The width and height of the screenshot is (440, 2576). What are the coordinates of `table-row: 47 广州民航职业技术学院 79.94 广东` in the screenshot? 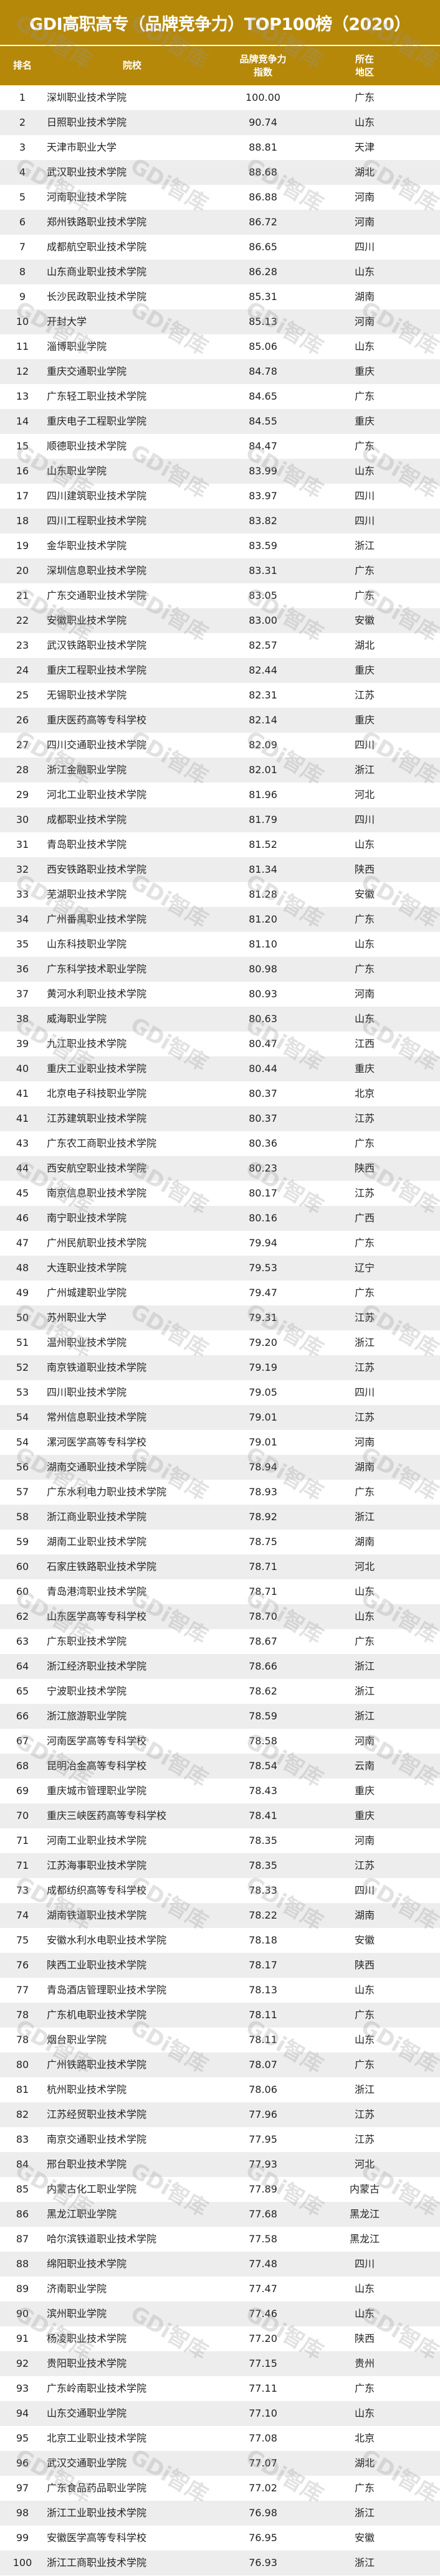 It's located at (220, 1243).